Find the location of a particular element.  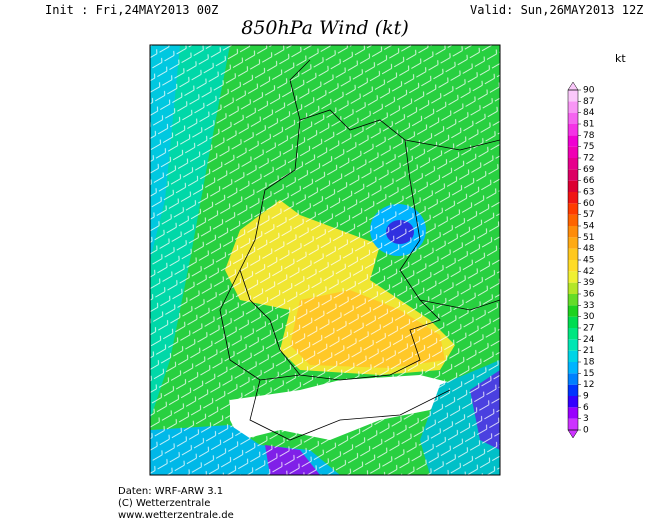

colorbar-tick-label: 42 is located at coordinates (588, 272).